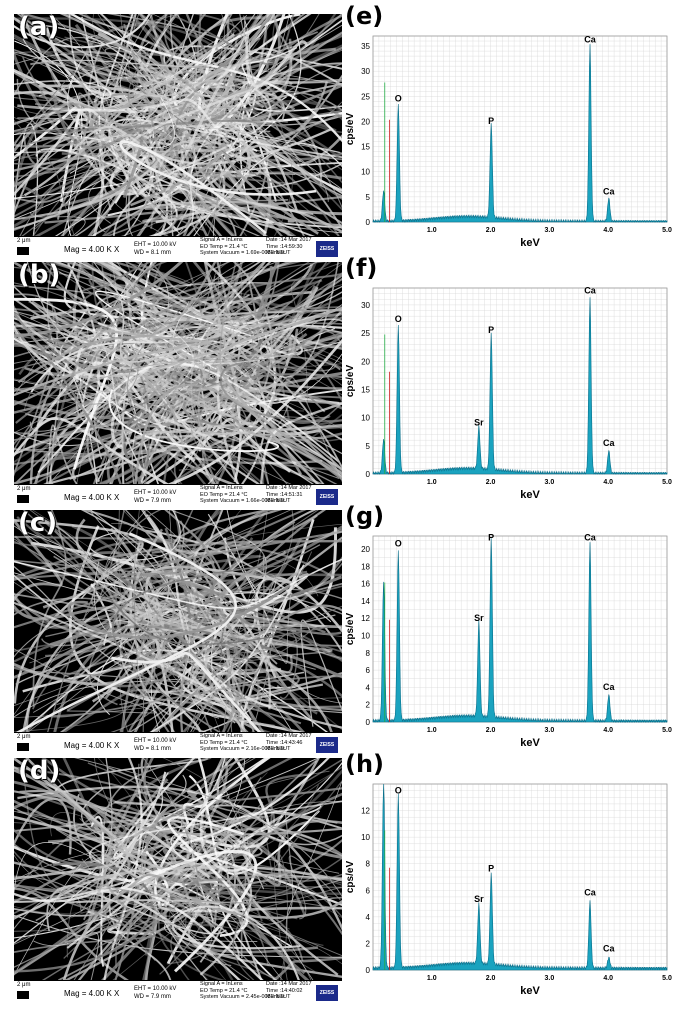 This screenshot has width=687, height=1017. What do you see at coordinates (23, 251) in the screenshot?
I see `scale-bar` at bounding box center [23, 251].